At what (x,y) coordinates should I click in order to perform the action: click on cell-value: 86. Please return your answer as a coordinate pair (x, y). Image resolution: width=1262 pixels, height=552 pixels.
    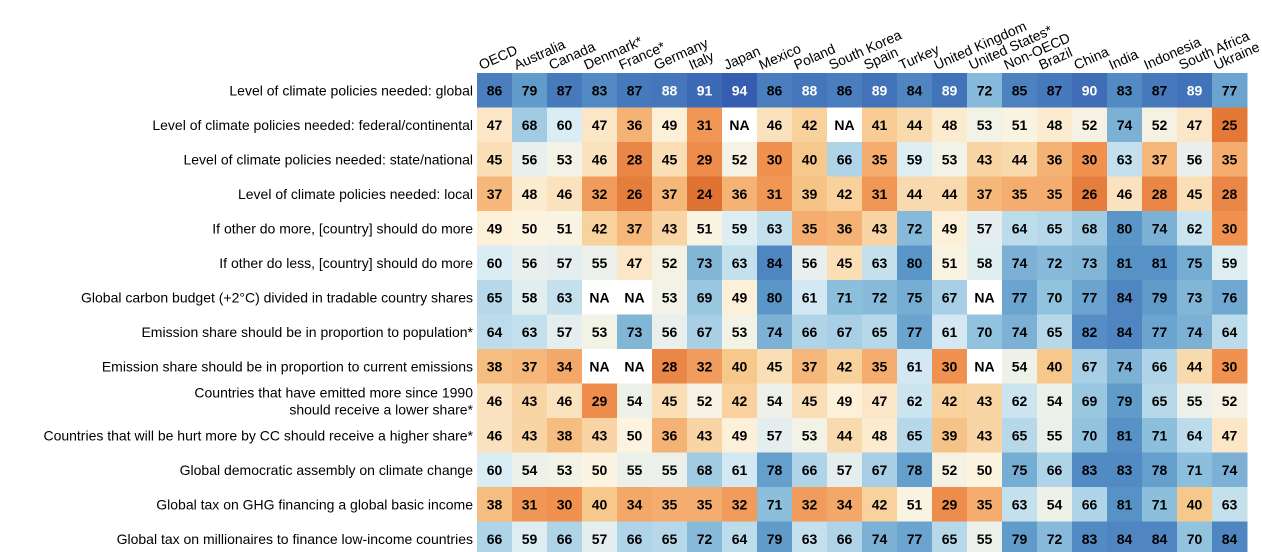
    Looking at the image, I should click on (775, 90).